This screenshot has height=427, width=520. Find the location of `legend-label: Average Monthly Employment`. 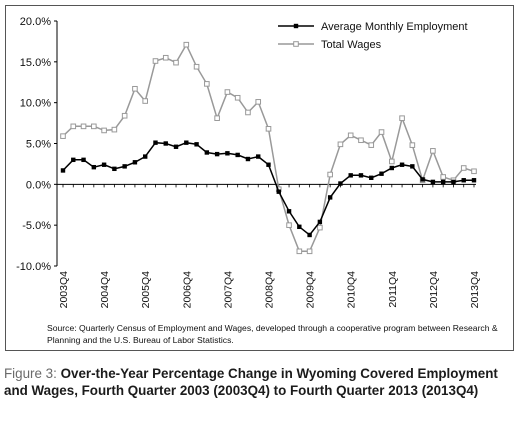

legend-label: Average Monthly Employment is located at coordinates (394, 27).